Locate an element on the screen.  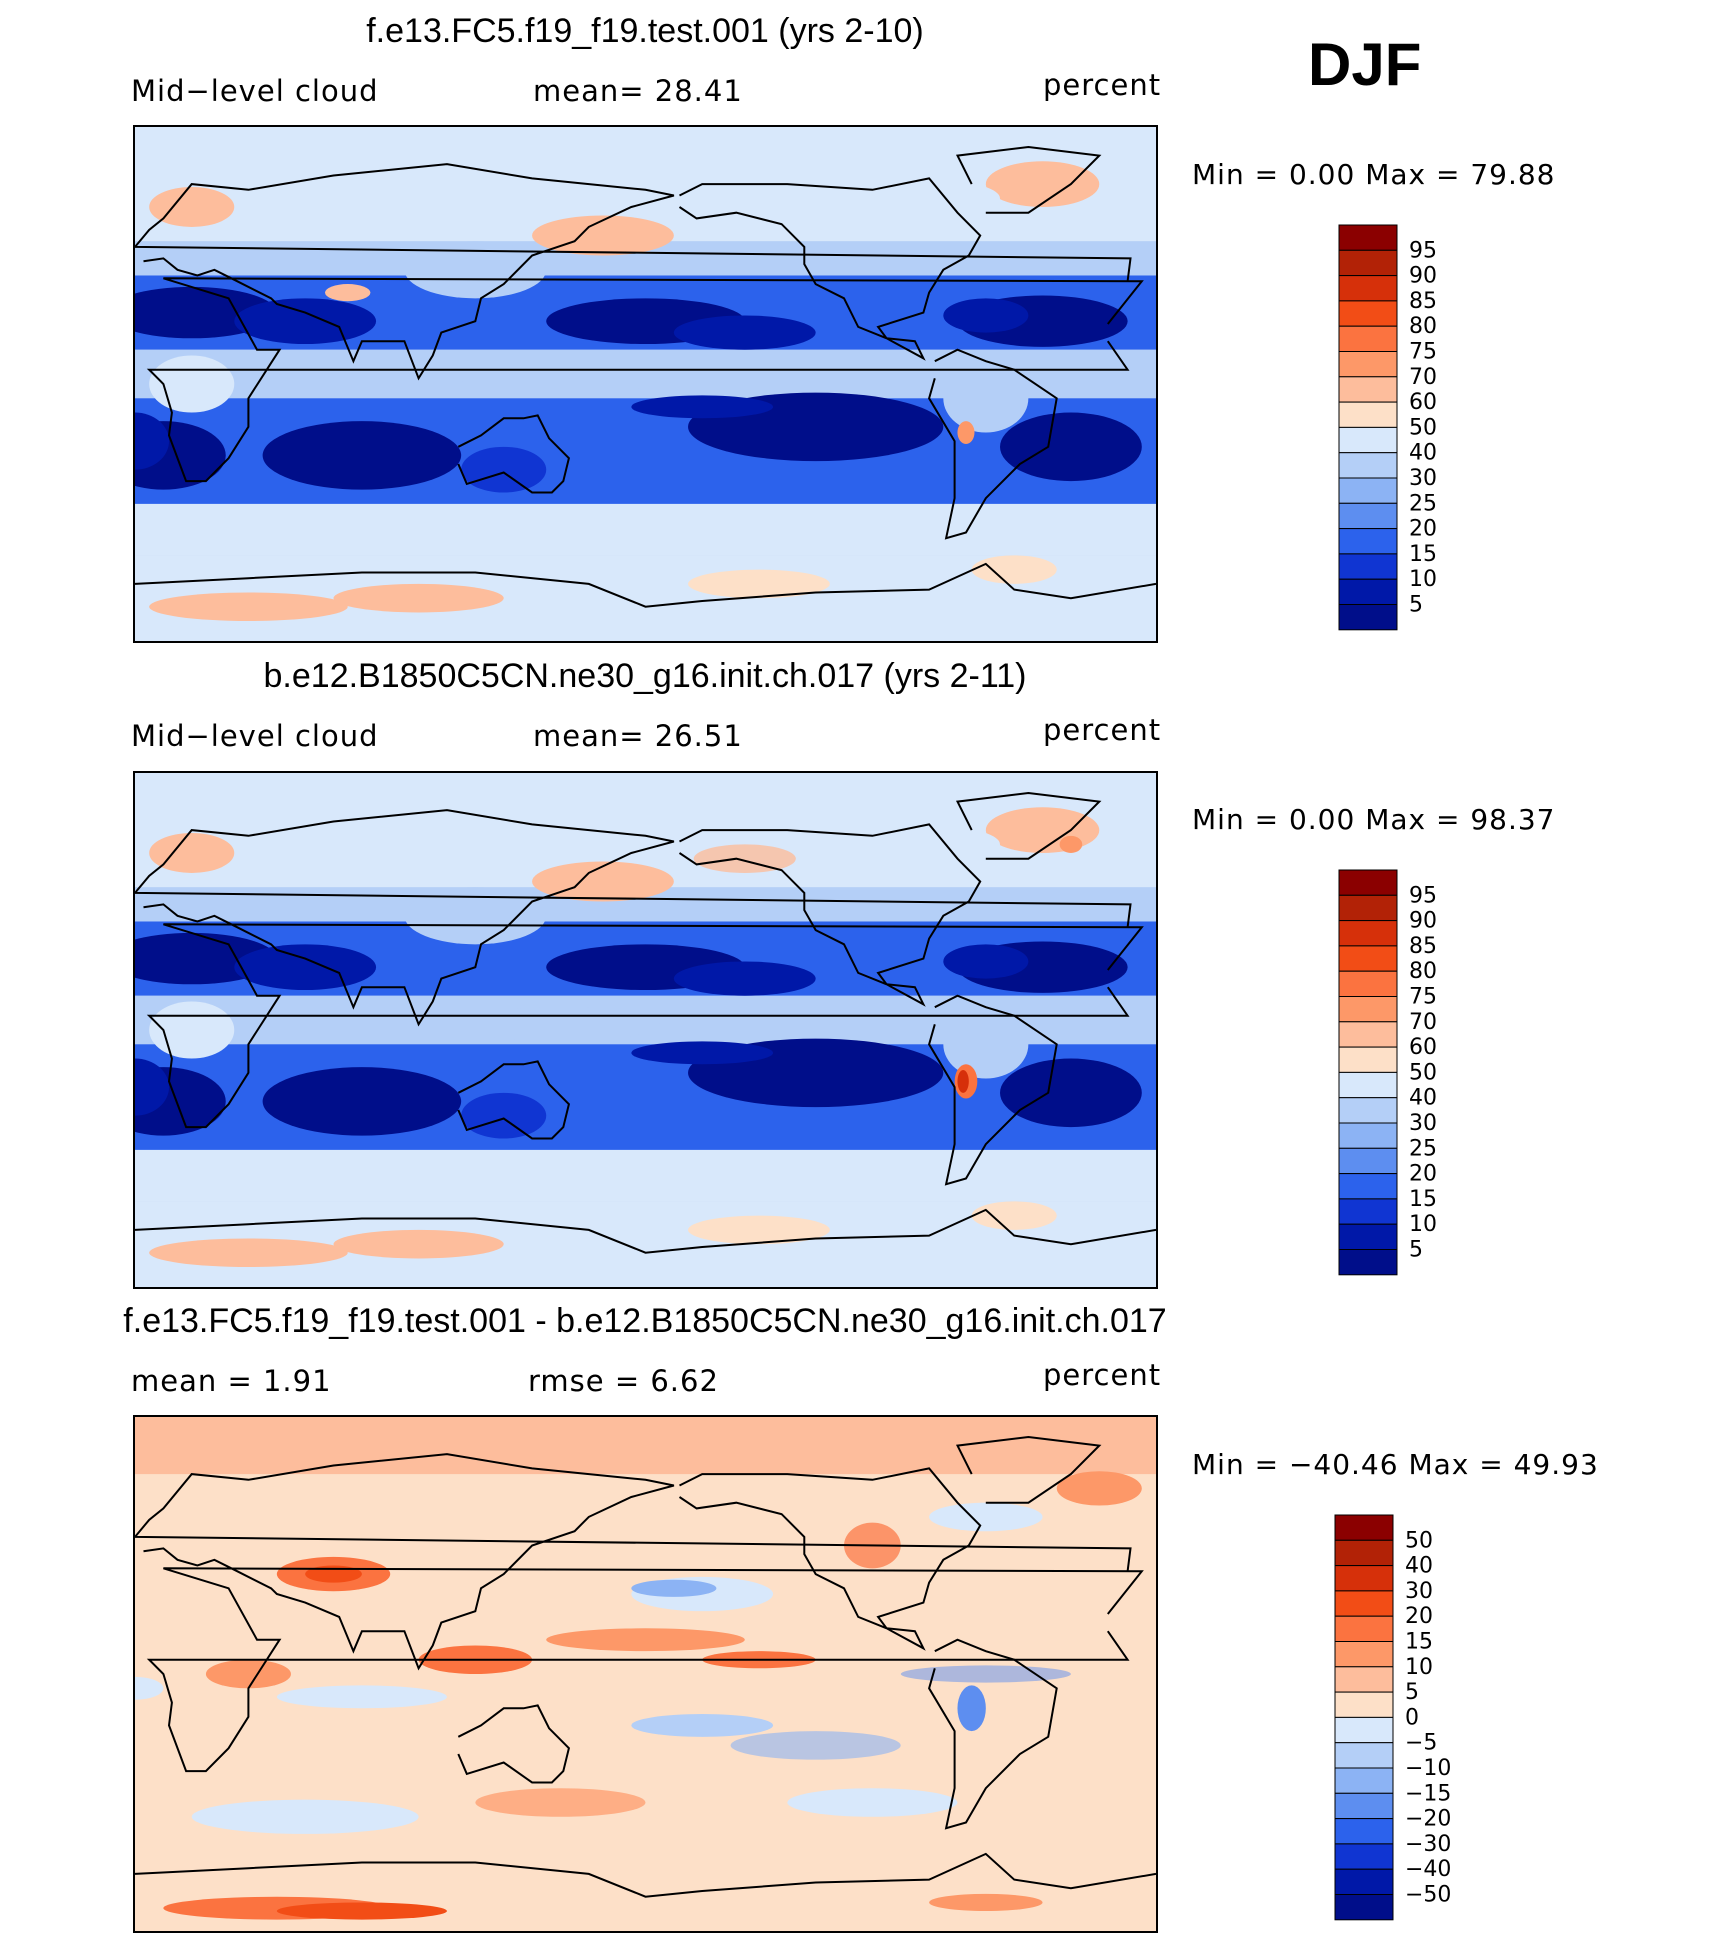
panel-2-minmax: Min = 0.00 Max = 98.37 is located at coordinates (1374, 819).